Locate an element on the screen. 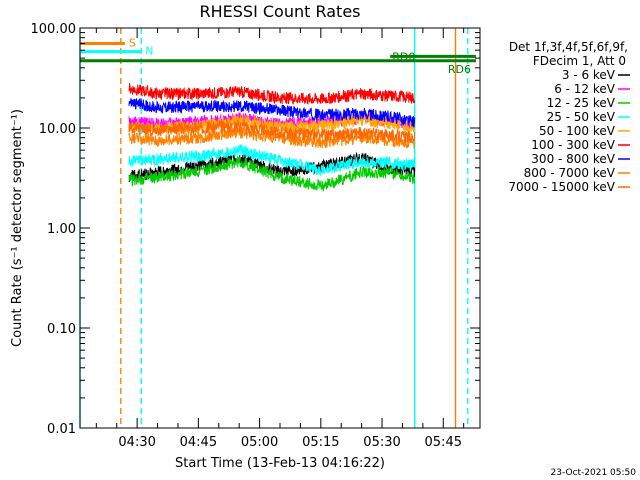 The width and height of the screenshot is (640, 480). legend-label: 50 - 100 keV is located at coordinates (577, 131).